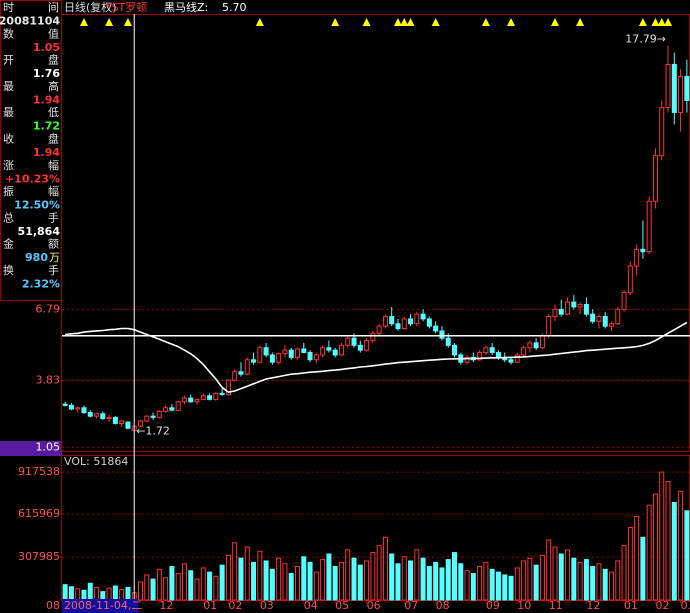 This screenshot has width=690, height=613. What do you see at coordinates (8, 217) in the screenshot?
I see `info-label: 总` at bounding box center [8, 217].